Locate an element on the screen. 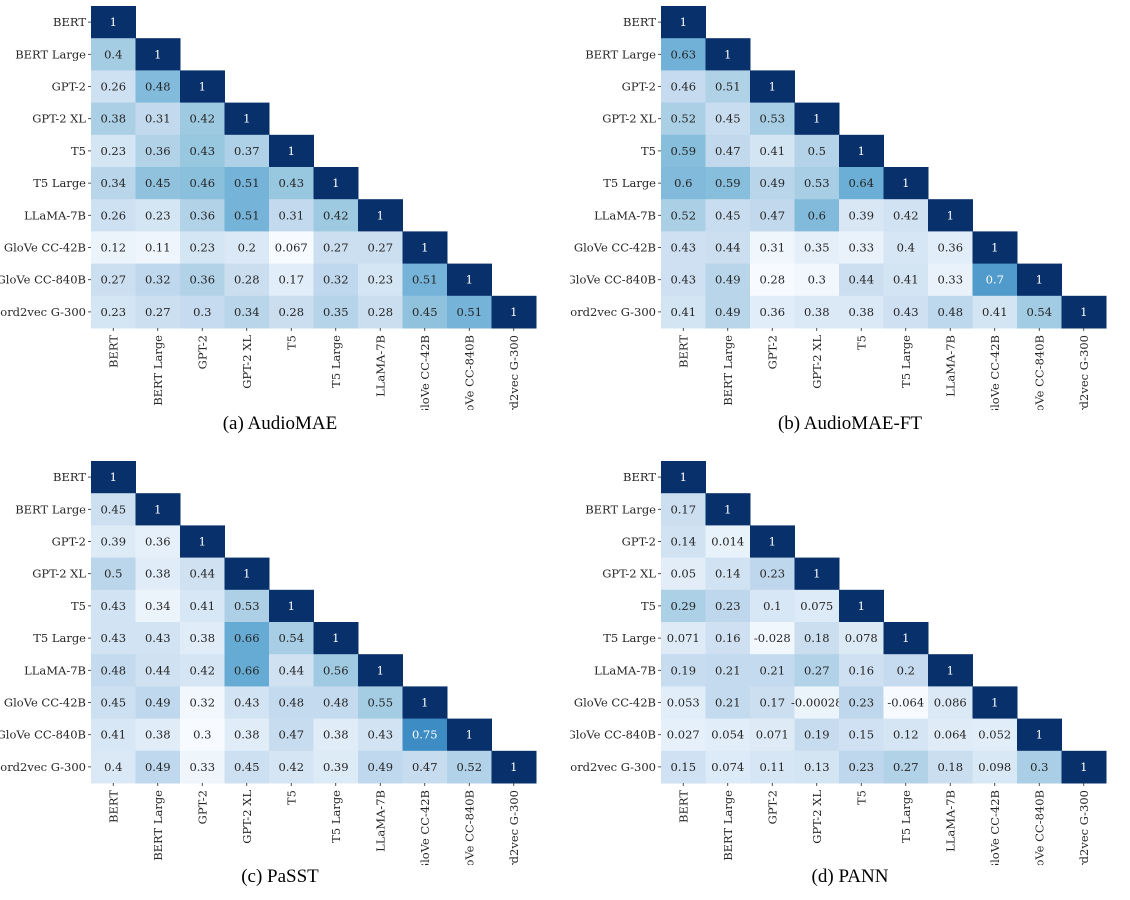  cell-value-label: 0.2 is located at coordinates (906, 670).